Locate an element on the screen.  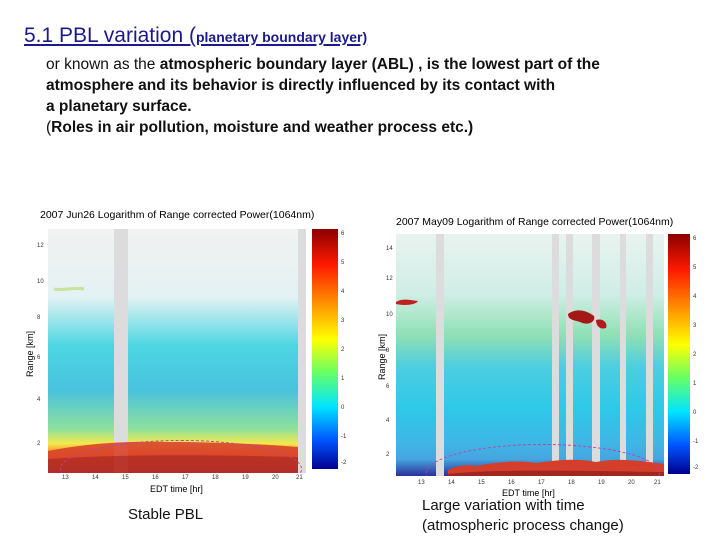
left-ytick: 6 is located at coordinates (39, 358).